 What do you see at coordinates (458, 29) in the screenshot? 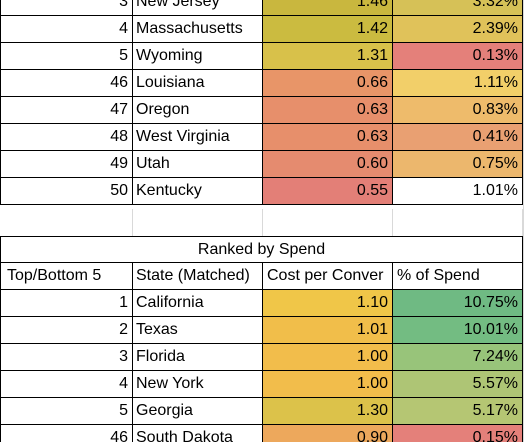
I see `pct-cell: 2.39%` at bounding box center [458, 29].